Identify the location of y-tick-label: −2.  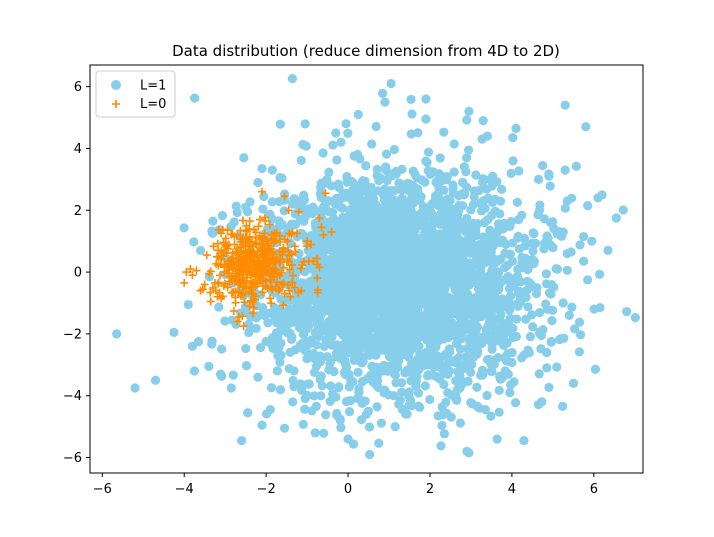
(72, 334).